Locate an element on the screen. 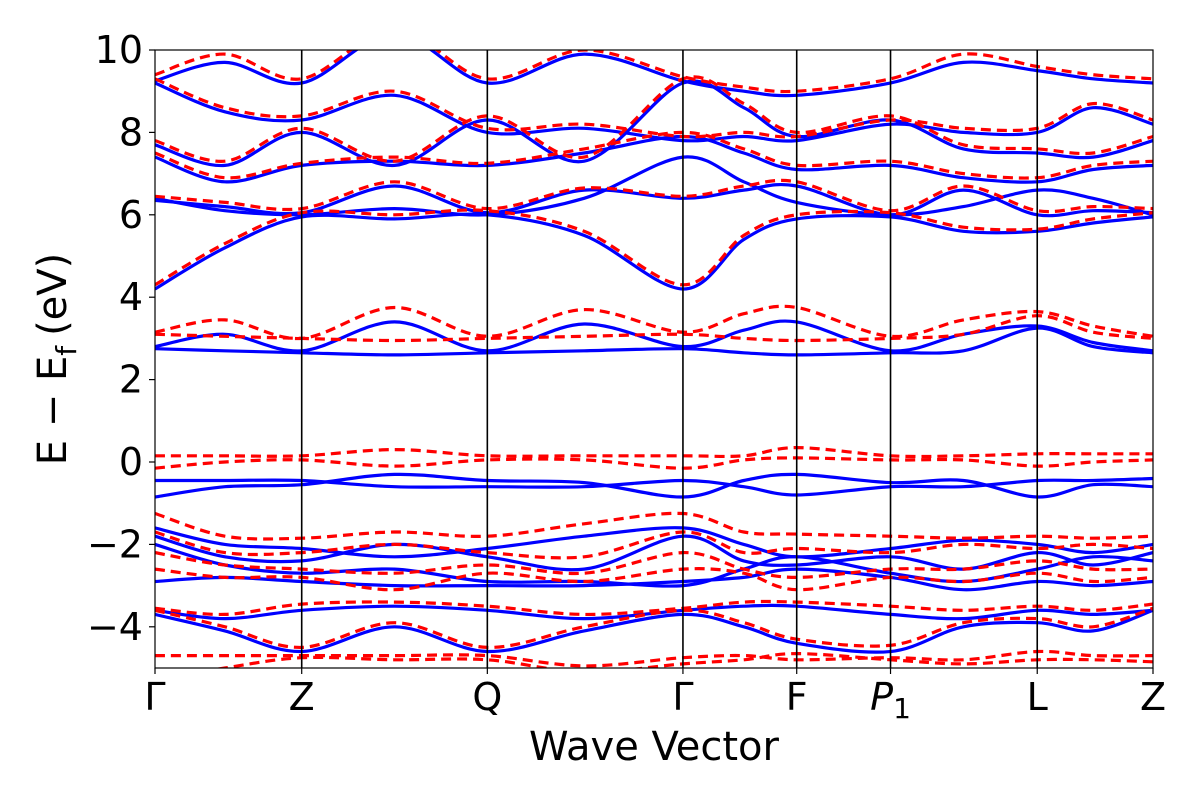 The width and height of the screenshot is (1200, 800). y-tick-label: 2 is located at coordinates (131, 380).